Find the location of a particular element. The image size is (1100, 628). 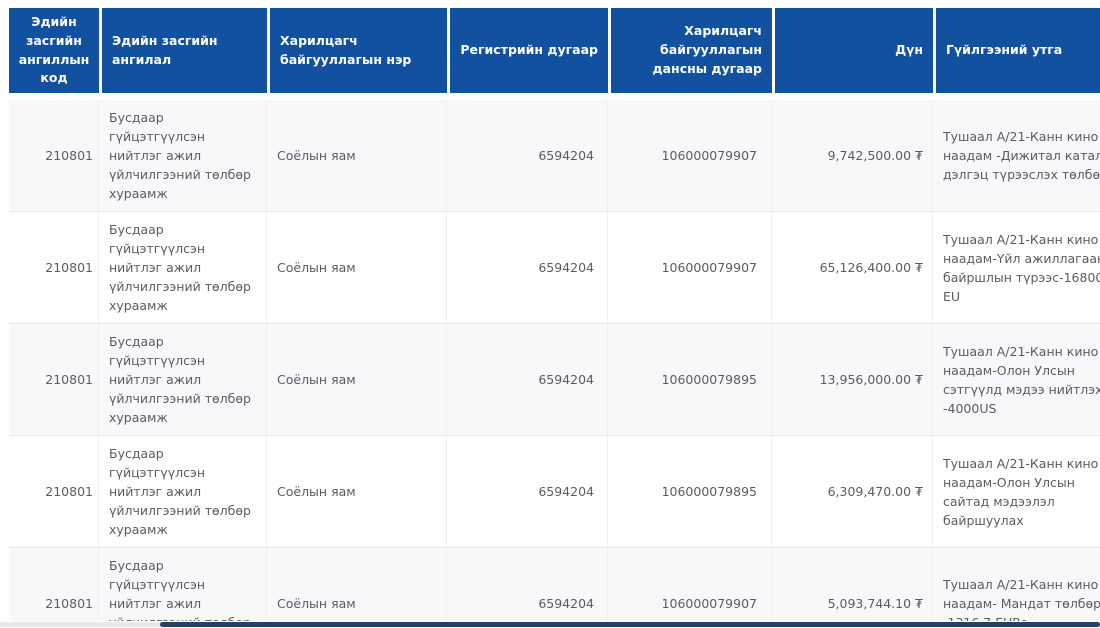

horizontal-scrollbar is located at coordinates (550, 624).